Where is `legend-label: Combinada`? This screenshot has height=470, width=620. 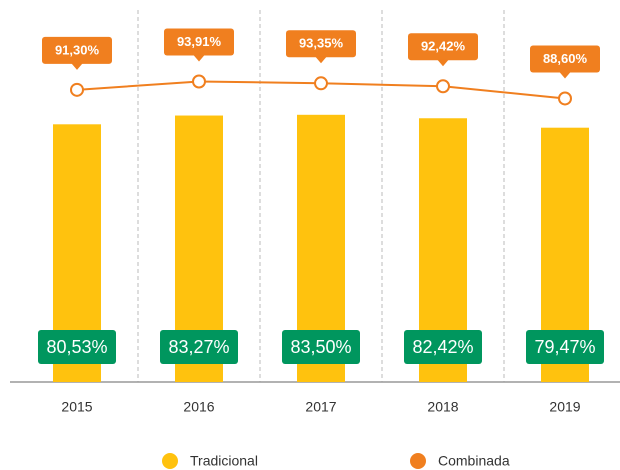 legend-label: Combinada is located at coordinates (474, 461).